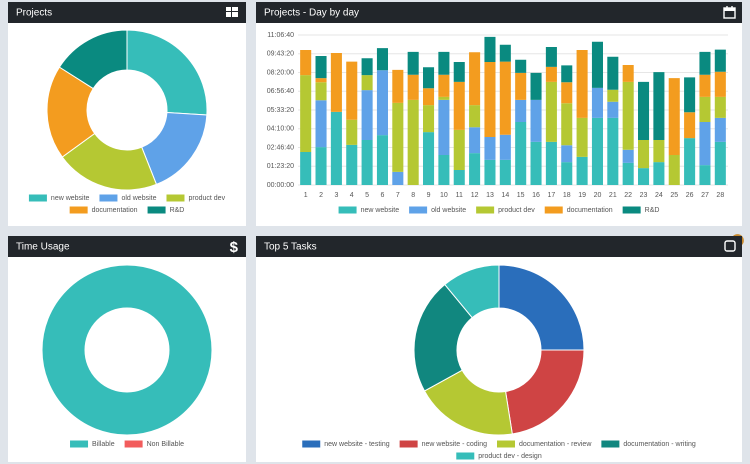  I want to click on x-tick-label: 16, so click(536, 195).